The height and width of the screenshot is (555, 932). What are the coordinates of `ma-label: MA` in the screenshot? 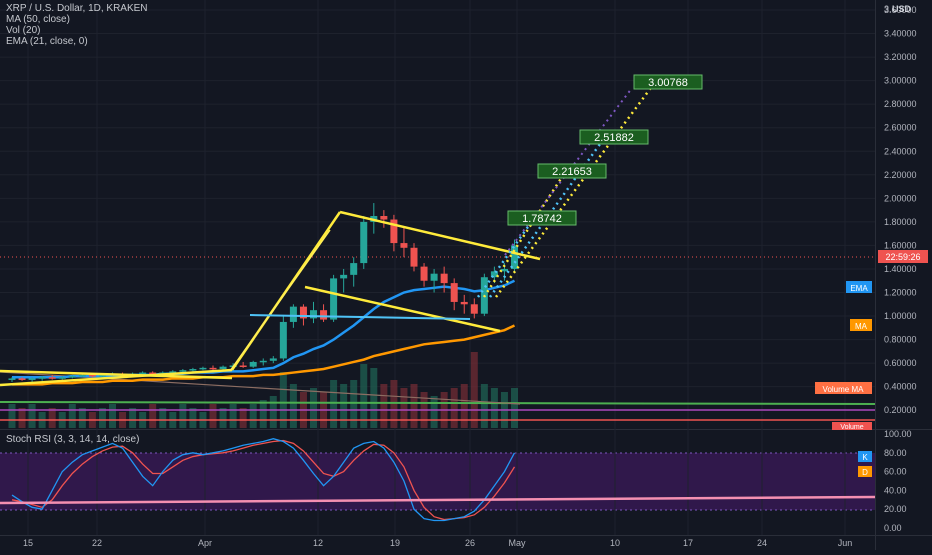 It's located at (861, 326).